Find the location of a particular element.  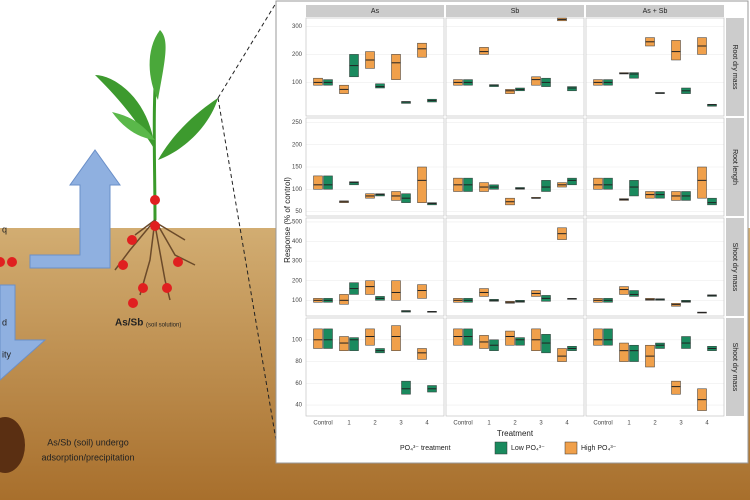

soil-solution-label: As/Sb is located at coordinates (129, 323).